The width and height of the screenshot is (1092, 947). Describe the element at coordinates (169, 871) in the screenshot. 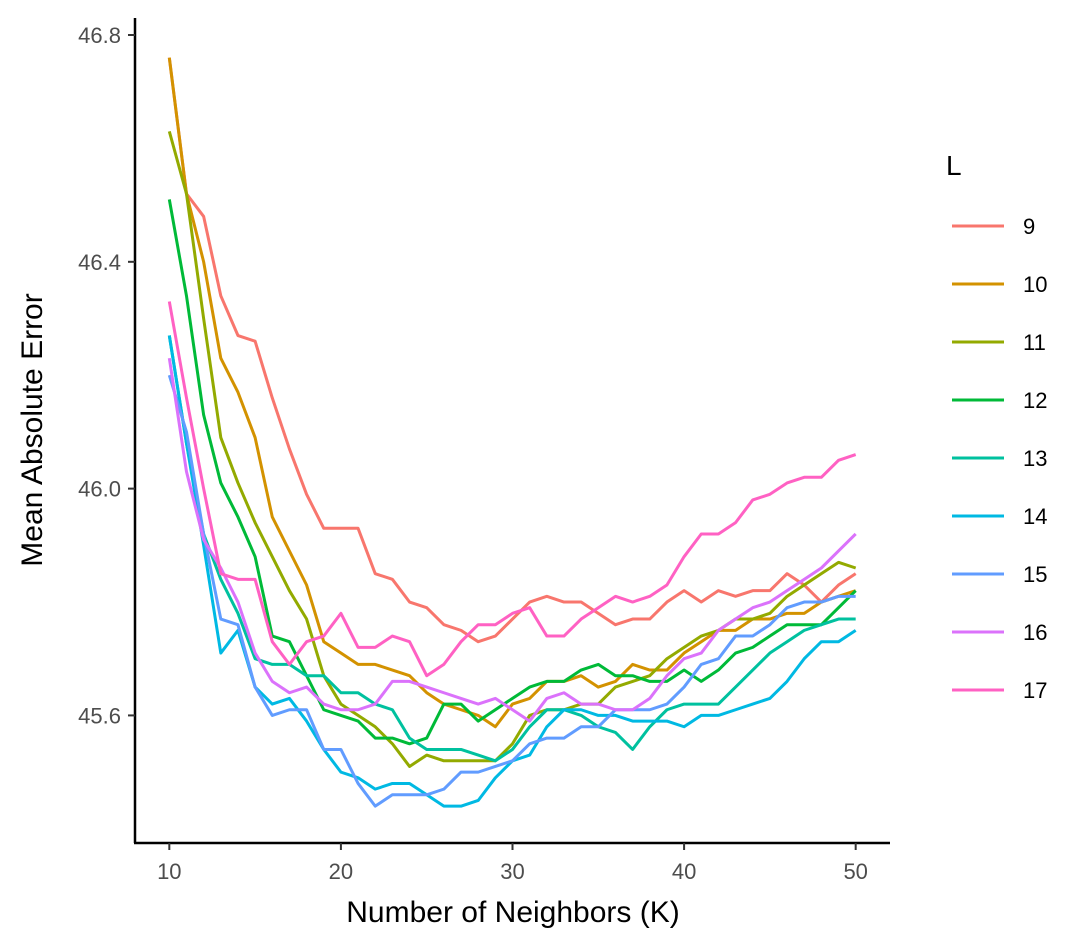

I see `x-tick-label: 10` at that location.